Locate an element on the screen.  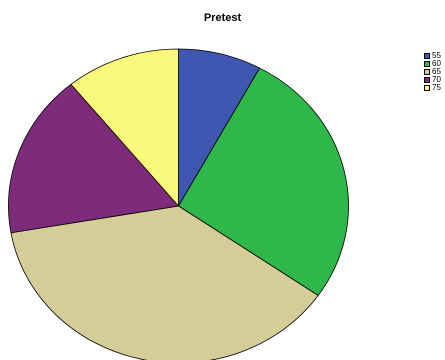
legend-item-55: 55 is located at coordinates (432, 56).